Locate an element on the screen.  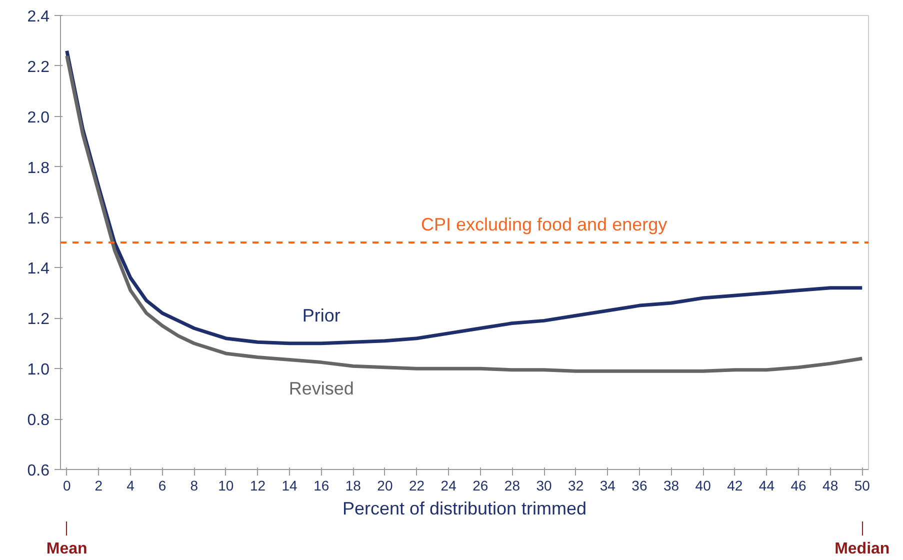
x-tick-label: 46 is located at coordinates (798, 486).